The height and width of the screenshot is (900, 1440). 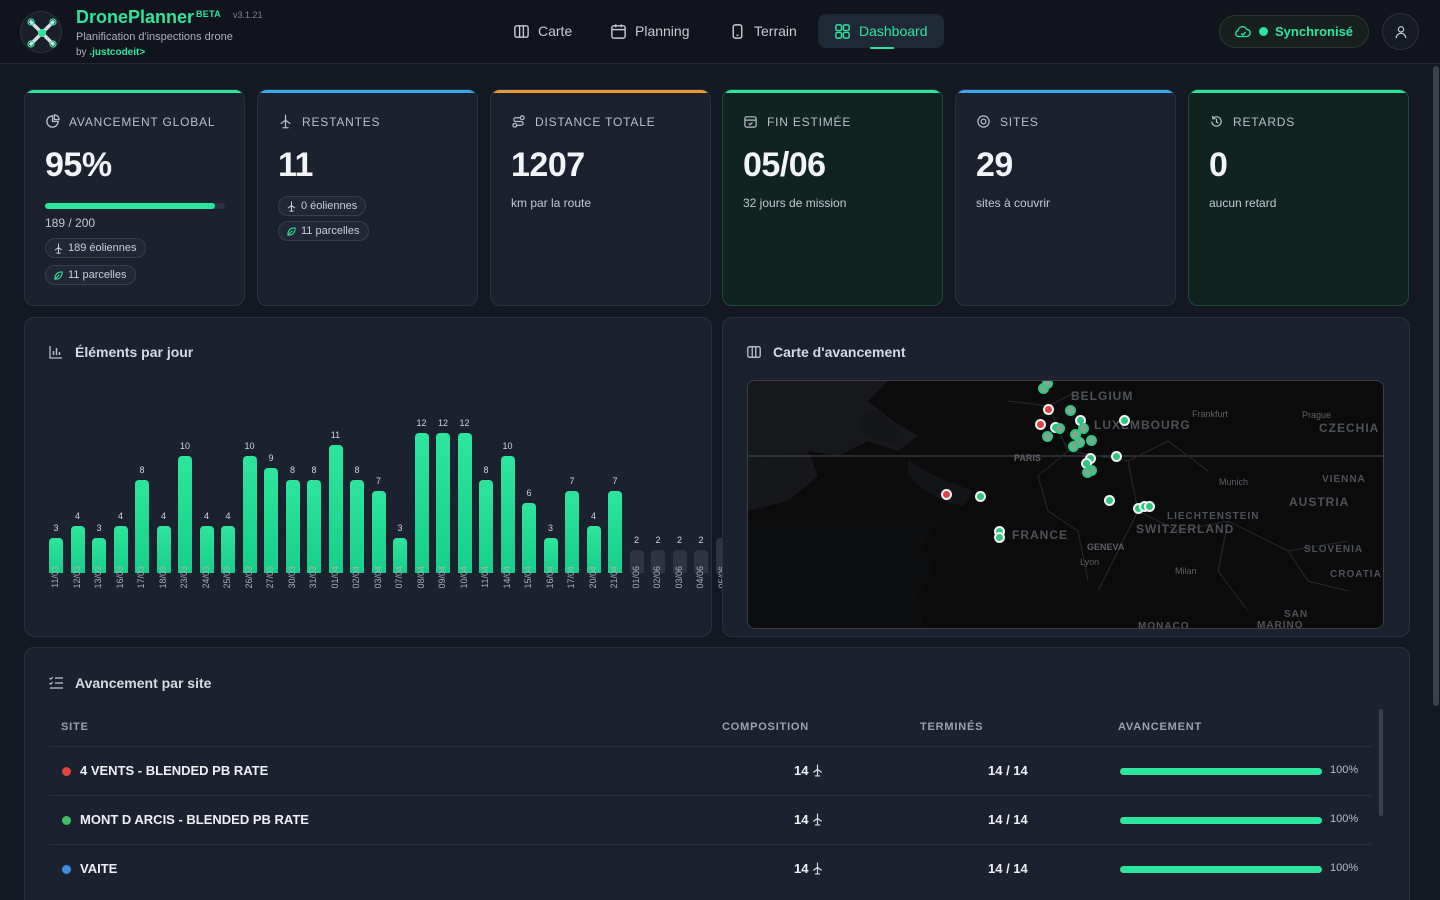 What do you see at coordinates (650, 31) in the screenshot?
I see `tab-planning: Planning` at bounding box center [650, 31].